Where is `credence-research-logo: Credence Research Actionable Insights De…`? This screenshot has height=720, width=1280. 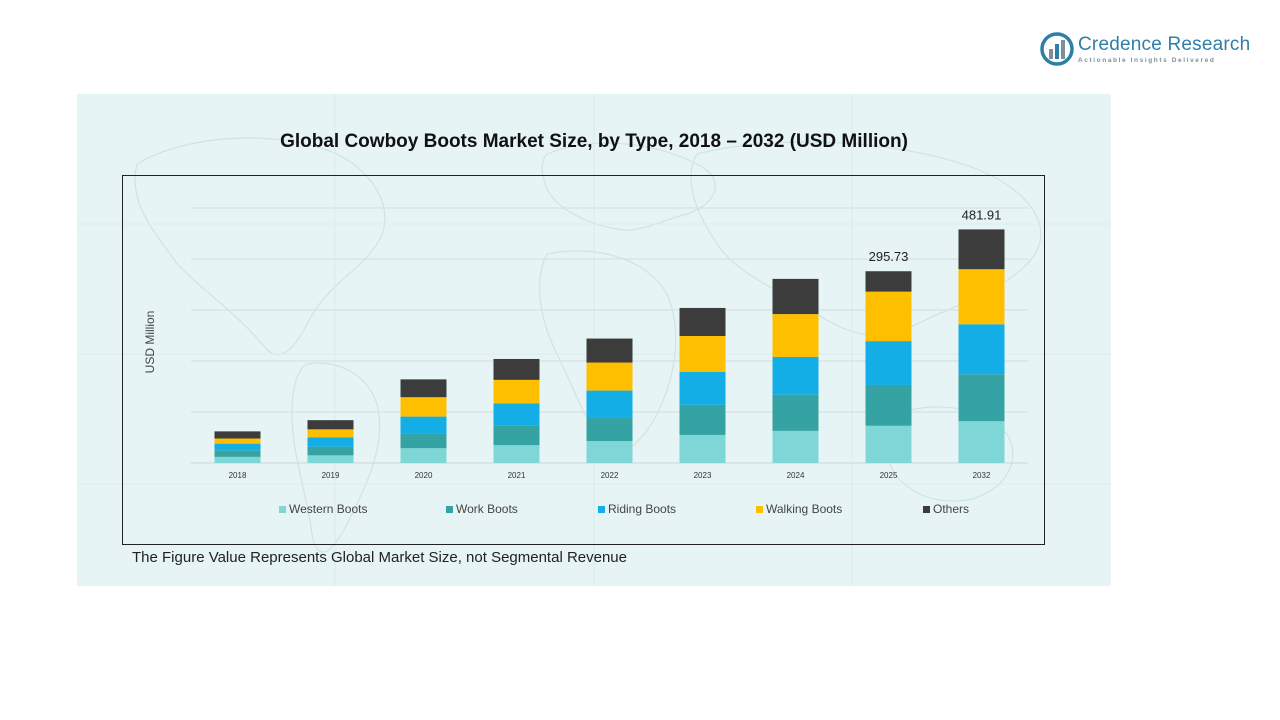
credence-research-logo: Credence Research Actionable Insights De… is located at coordinates (1147, 50).